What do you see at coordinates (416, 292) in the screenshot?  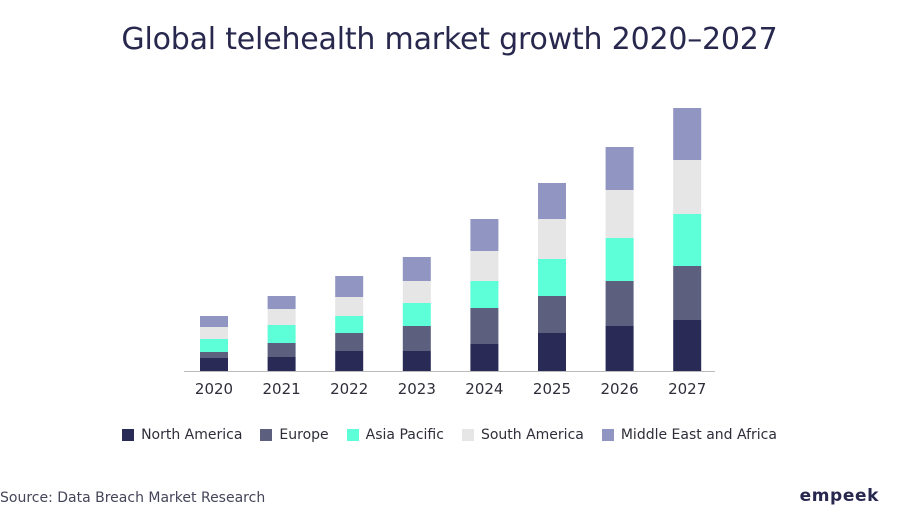 I see `bar-segment-south-america-2023` at bounding box center [416, 292].